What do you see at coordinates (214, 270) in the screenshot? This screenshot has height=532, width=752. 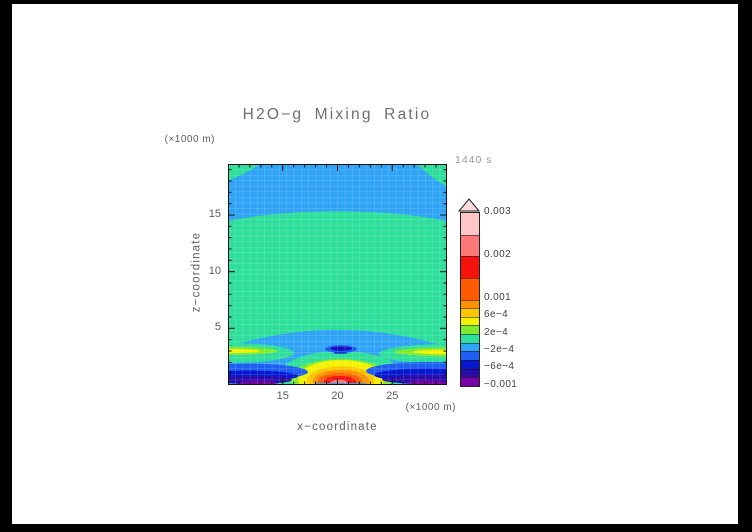 I see `z-tick-label: 10` at bounding box center [214, 270].